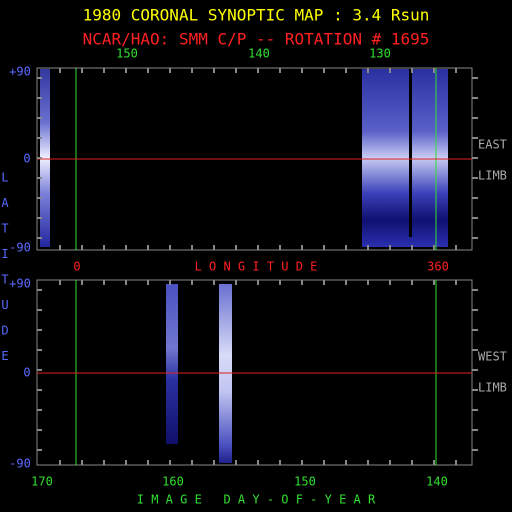 The width and height of the screenshot is (512, 512). What do you see at coordinates (492, 145) in the screenshot?
I see `limb-label: EAST` at bounding box center [492, 145].